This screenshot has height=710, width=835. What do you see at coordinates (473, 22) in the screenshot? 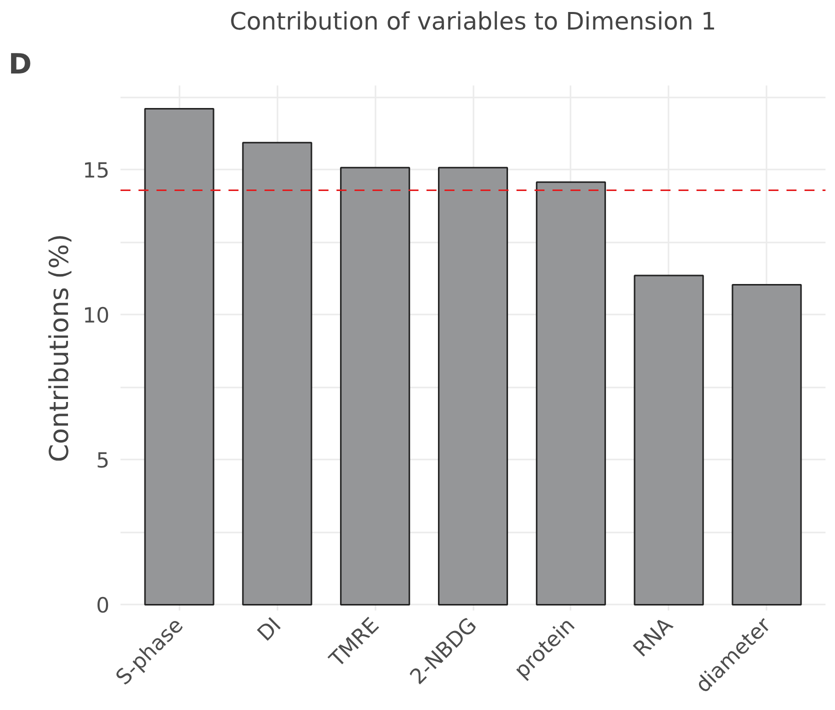
I see `chart-title: Contribution of variables to Dimension 1` at bounding box center [473, 22].